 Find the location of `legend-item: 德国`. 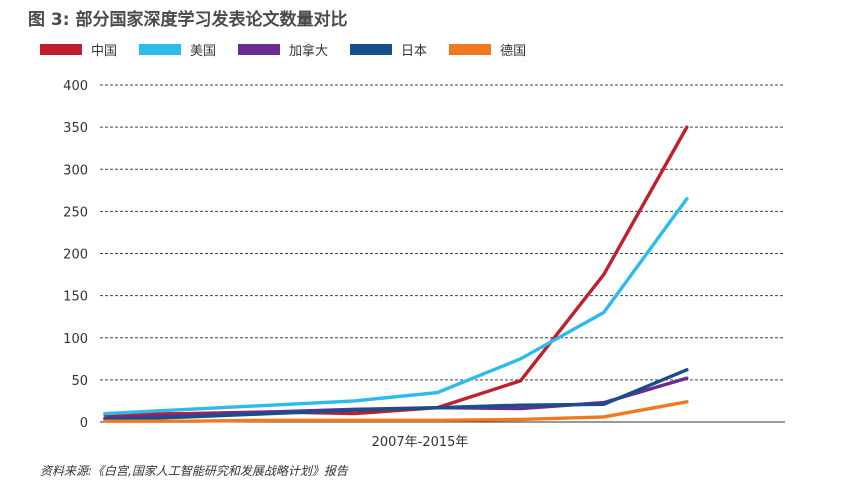

legend-item: 德国 is located at coordinates (487, 49).